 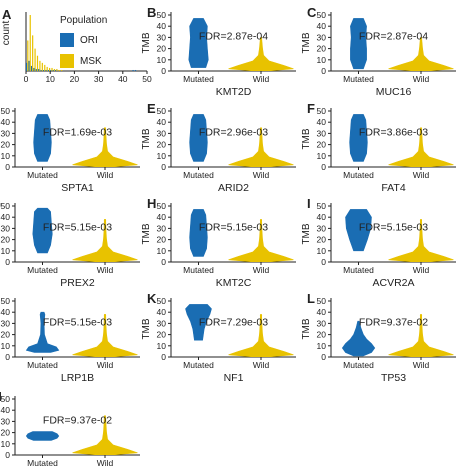 I want to click on x-tick-label: 40, so click(x=123, y=79).